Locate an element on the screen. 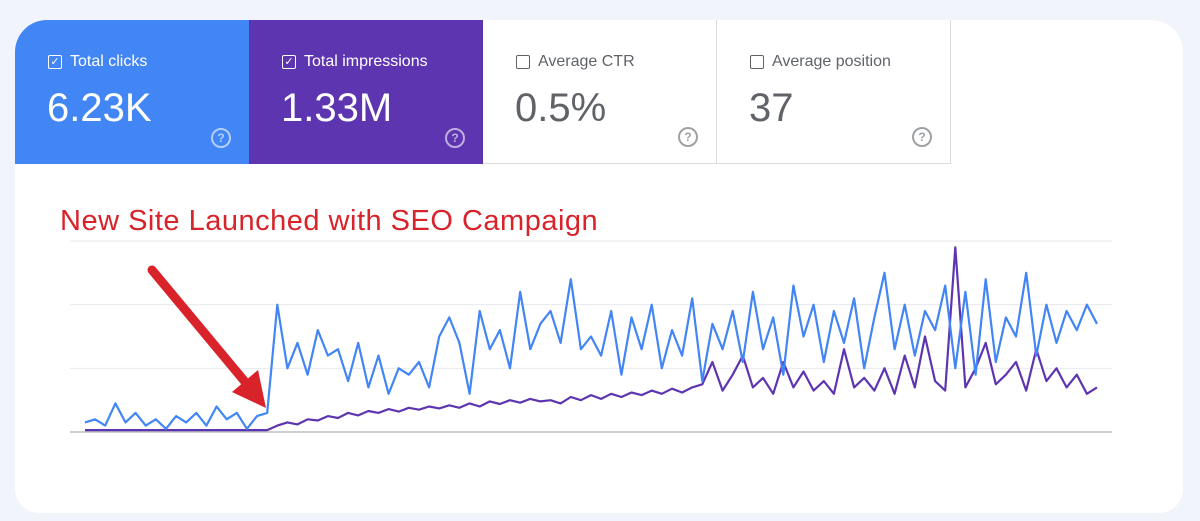 This screenshot has height=521, width=1200. metric-label: Average position is located at coordinates (831, 61).